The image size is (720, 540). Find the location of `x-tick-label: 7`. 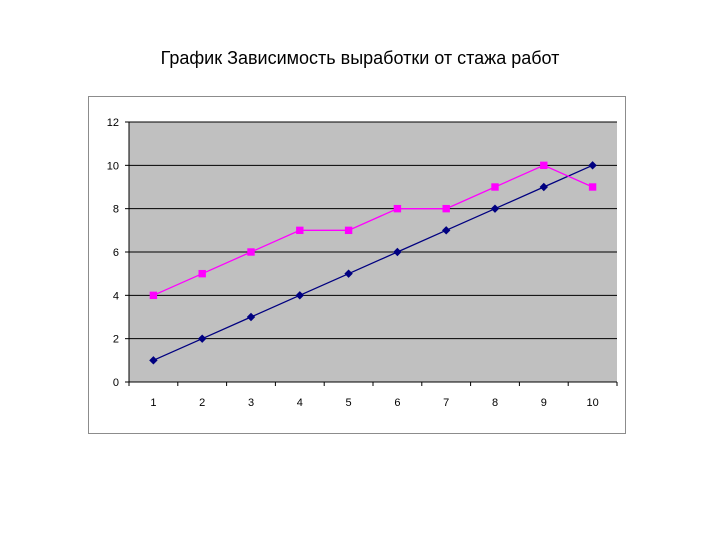

x-tick-label: 7 is located at coordinates (446, 403).